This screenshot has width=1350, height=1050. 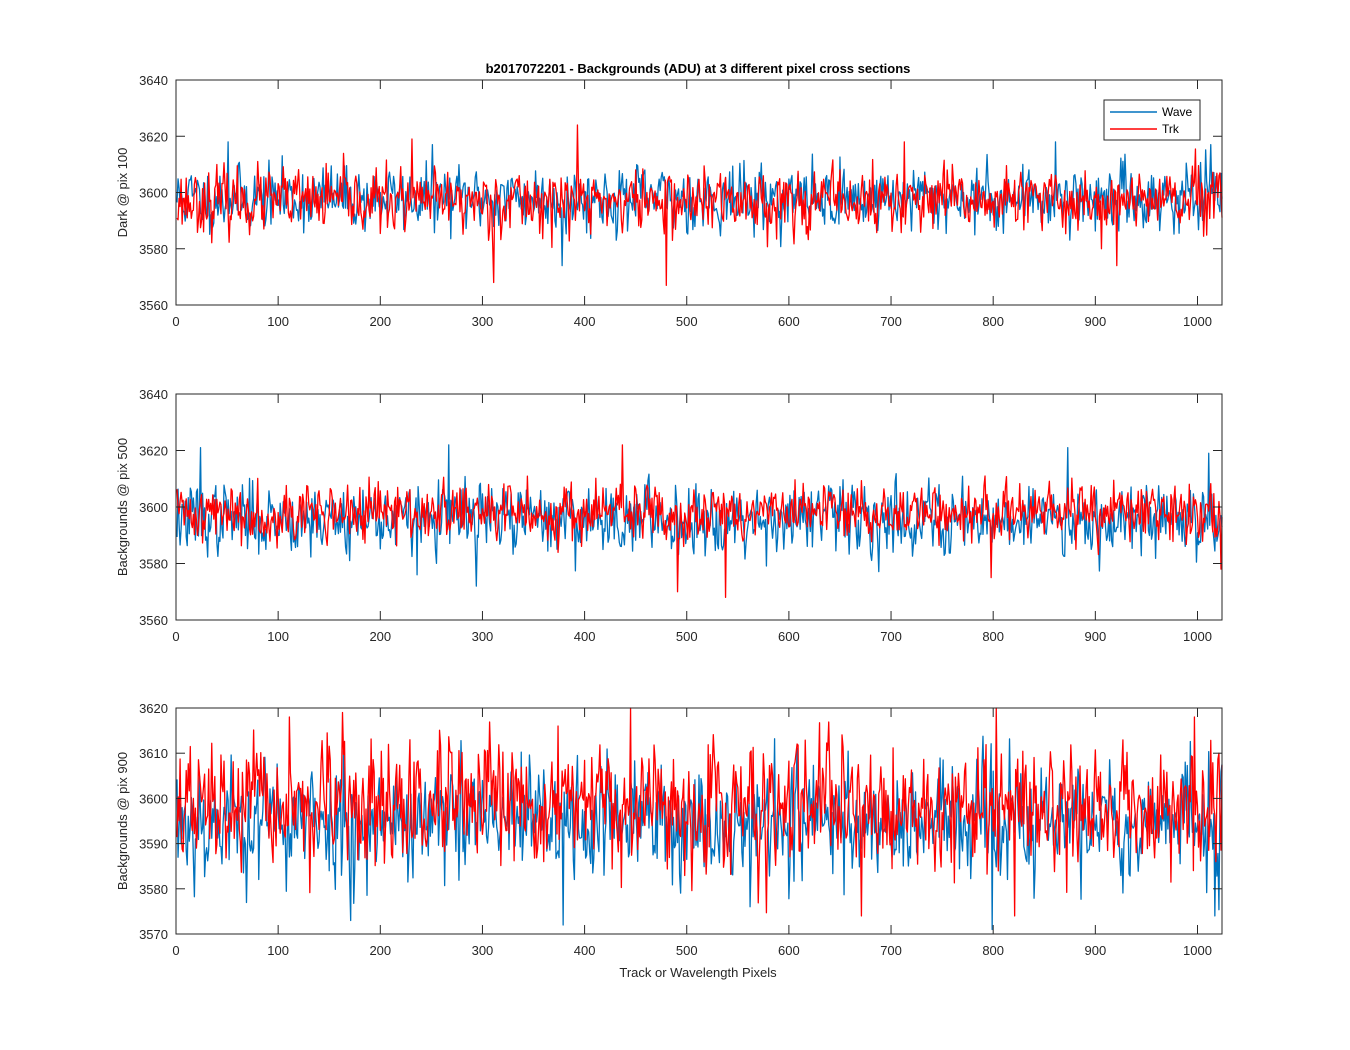 What do you see at coordinates (698, 972) in the screenshot?
I see `x-axis-label: Track or Wavelength Pixels` at bounding box center [698, 972].